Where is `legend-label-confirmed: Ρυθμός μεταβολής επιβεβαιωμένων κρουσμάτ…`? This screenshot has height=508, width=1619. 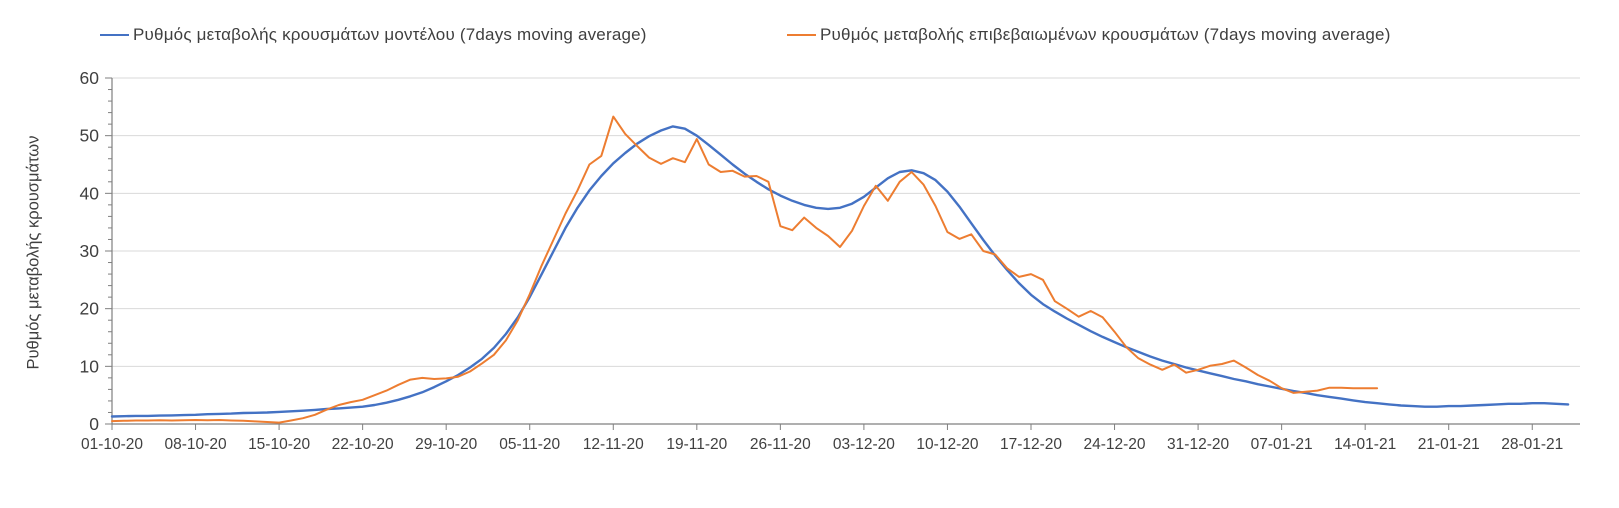
legend-label-confirmed: Ρυθμός μεταβολής επιβεβαιωμένων κρουσμάτ… is located at coordinates (1105, 34).